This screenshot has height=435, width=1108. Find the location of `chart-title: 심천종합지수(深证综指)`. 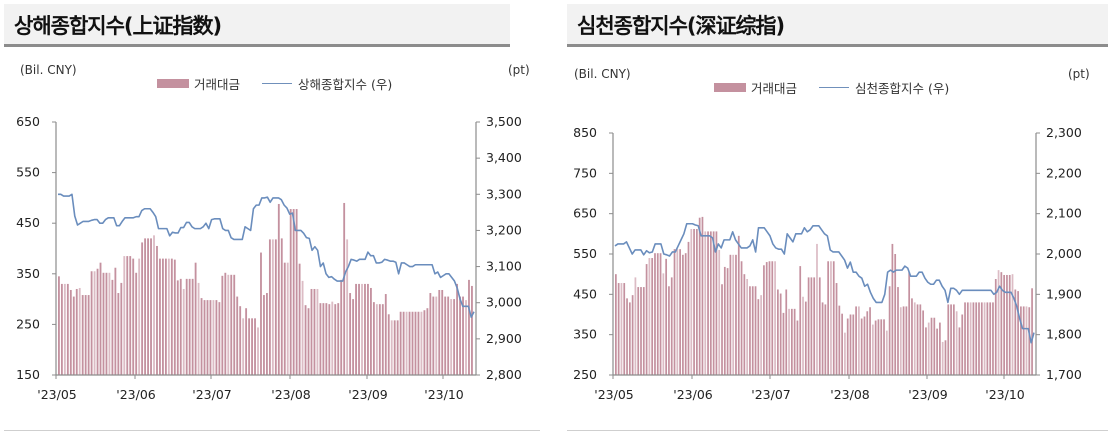

chart-title: 심천종합지수(深证综指) is located at coordinates (681, 26).